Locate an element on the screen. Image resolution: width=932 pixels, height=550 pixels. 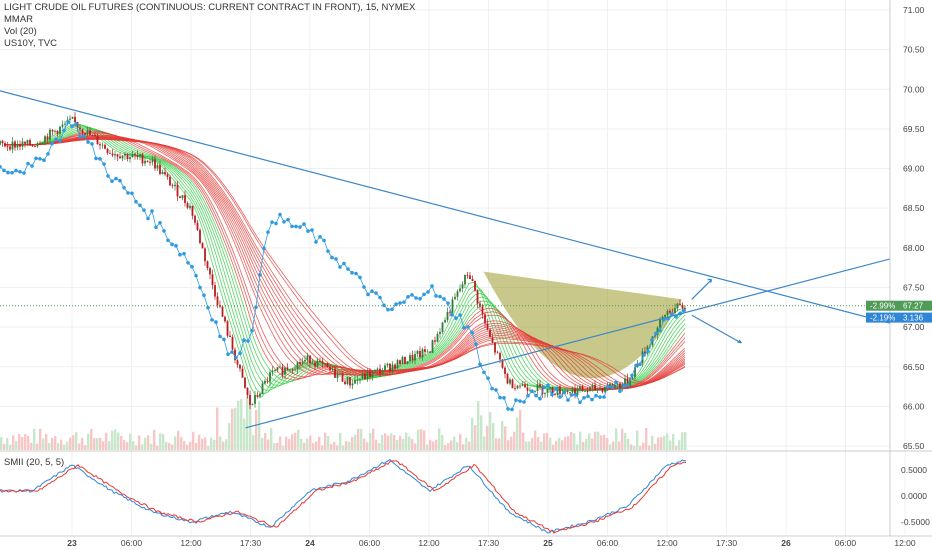
time-tick-label: 06:00 is located at coordinates (370, 543).